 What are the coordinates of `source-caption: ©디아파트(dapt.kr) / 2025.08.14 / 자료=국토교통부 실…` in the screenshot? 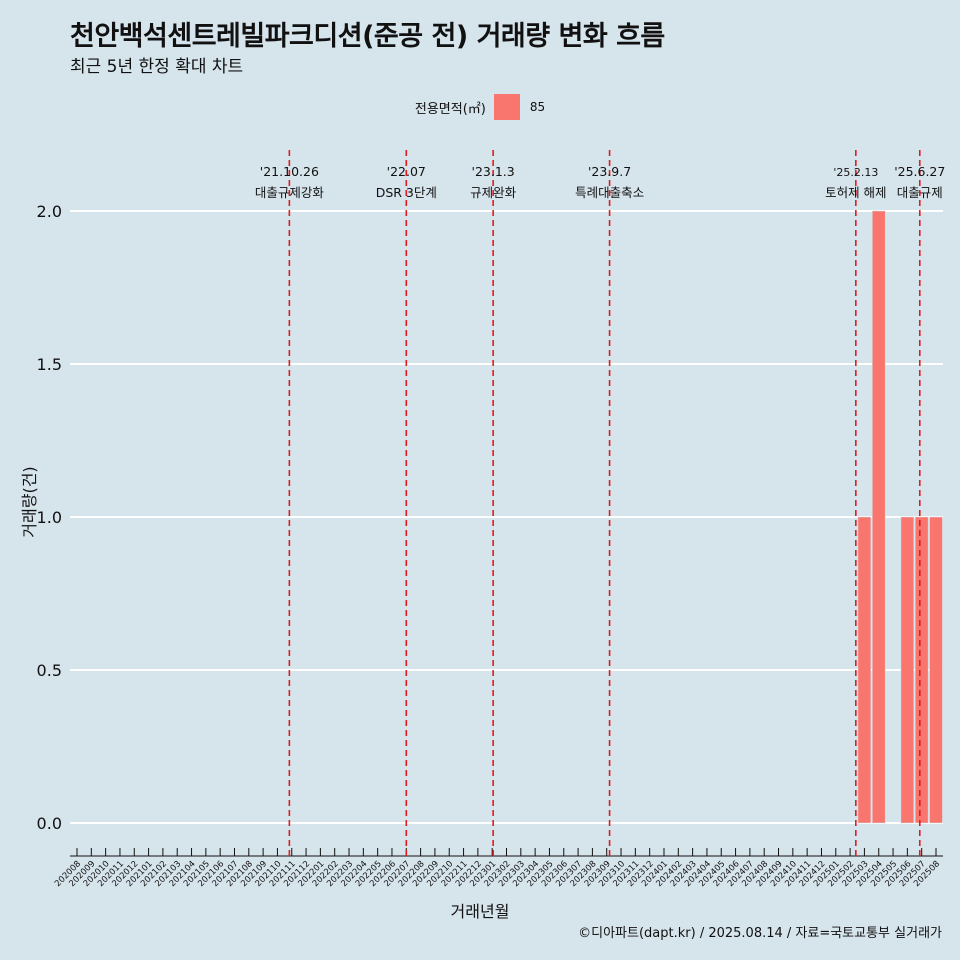 It's located at (760, 933).